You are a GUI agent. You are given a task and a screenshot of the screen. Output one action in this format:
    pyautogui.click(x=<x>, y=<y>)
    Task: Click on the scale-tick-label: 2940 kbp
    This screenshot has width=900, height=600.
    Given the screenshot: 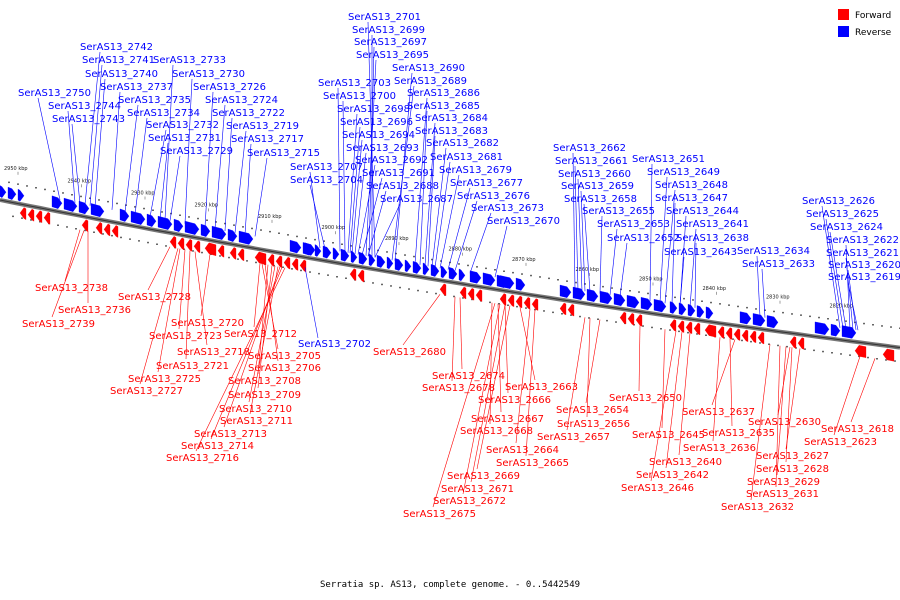 What is the action you would take?
    pyautogui.click(x=80, y=181)
    